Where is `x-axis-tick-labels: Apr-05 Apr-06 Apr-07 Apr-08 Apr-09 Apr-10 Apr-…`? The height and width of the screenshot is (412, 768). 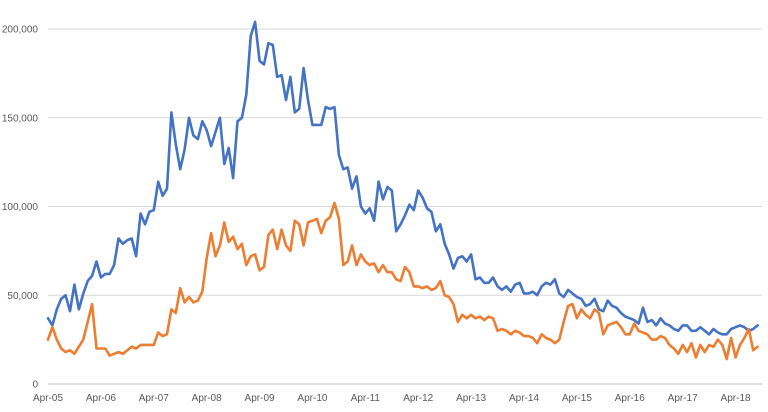 x-axis-tick-labels: Apr-05 Apr-06 Apr-07 Apr-08 Apr-09 Apr-10 Apr-… is located at coordinates (392, 398).